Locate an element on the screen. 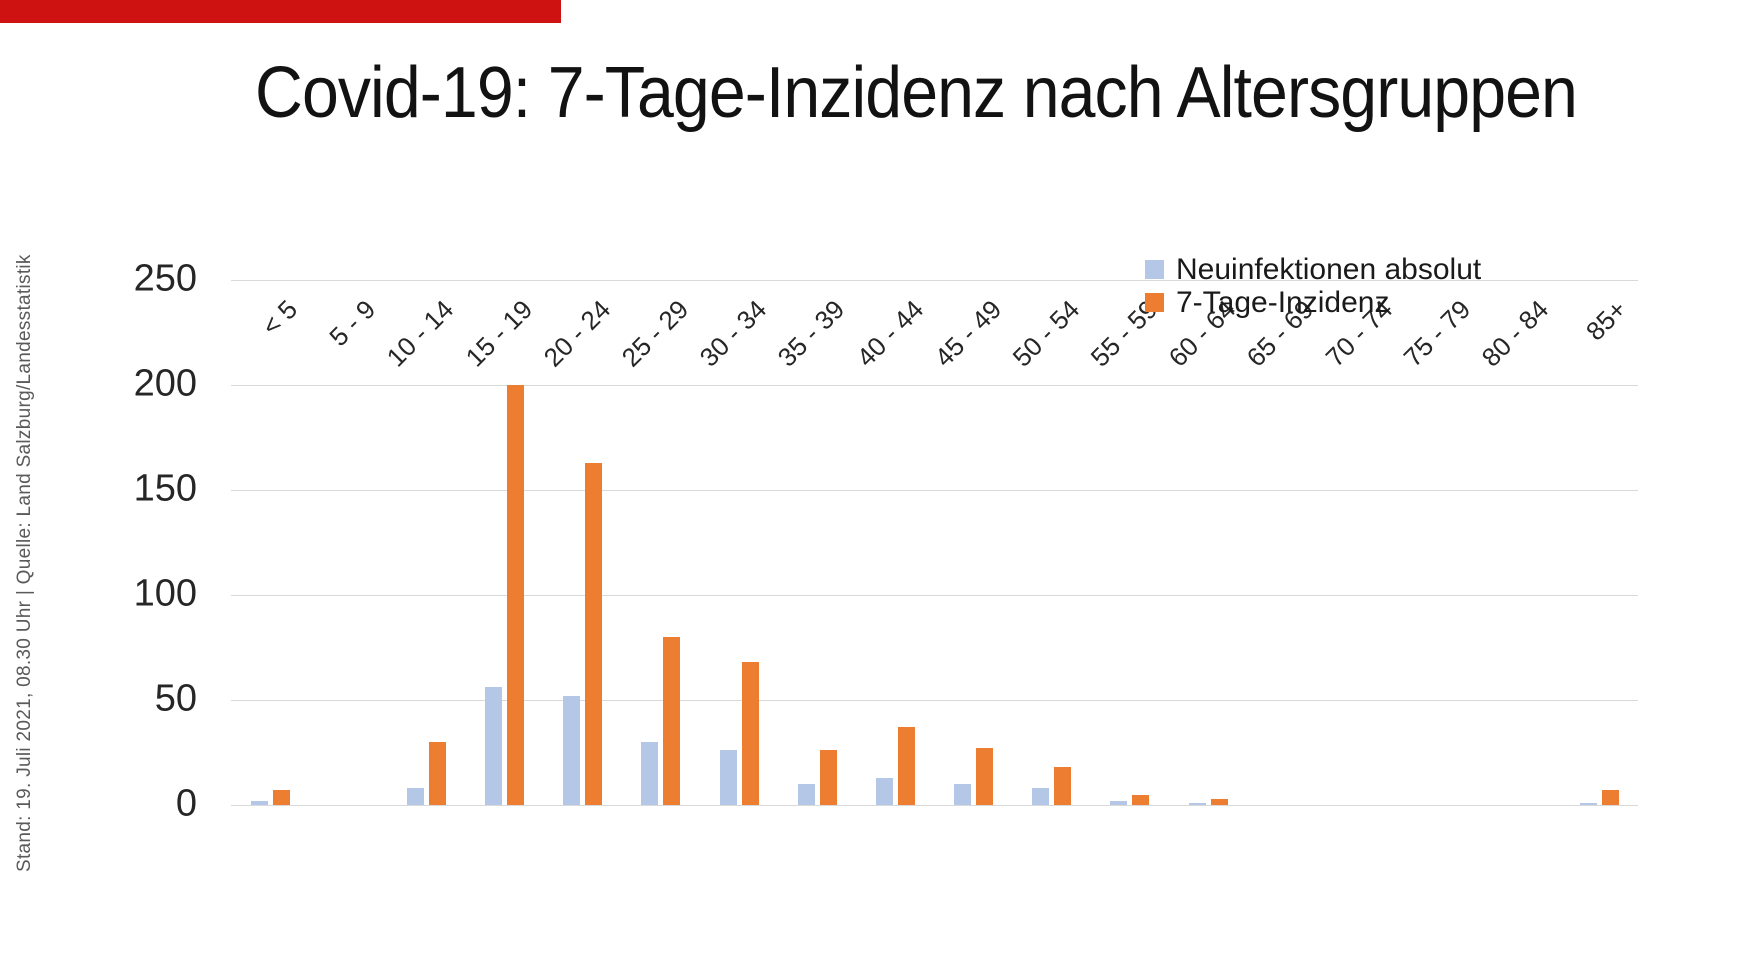 The image size is (1740, 980). bar-group: 85+ is located at coordinates (1599, 542).